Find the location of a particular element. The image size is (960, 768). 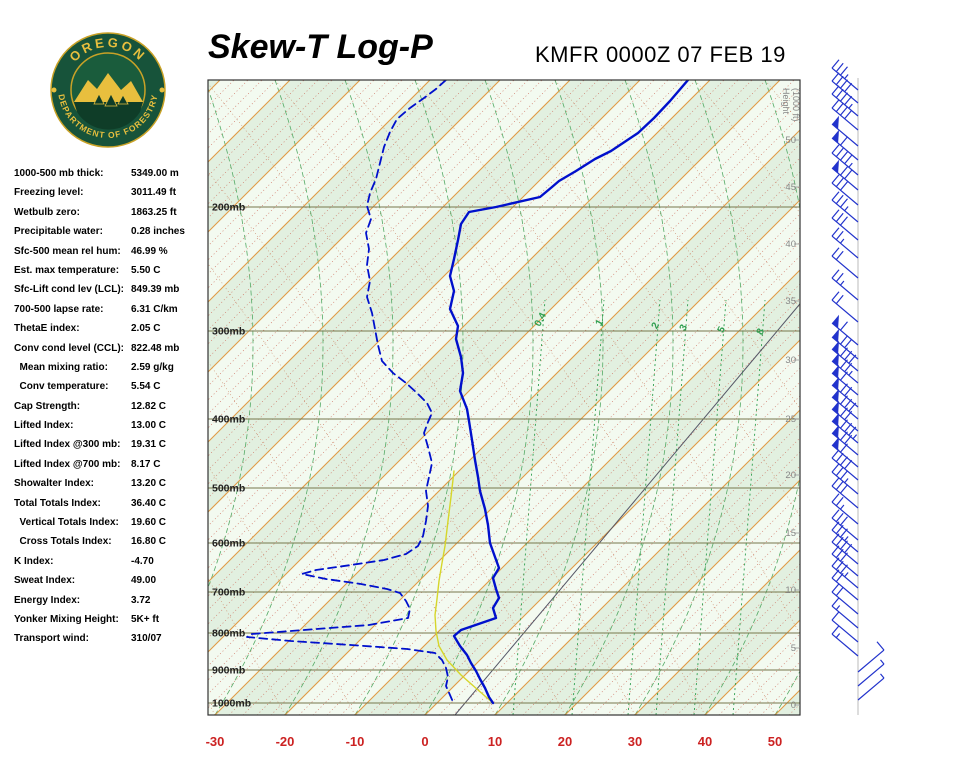

stat-row: Freezing level: 3011.49 ft is located at coordinates (114, 194).